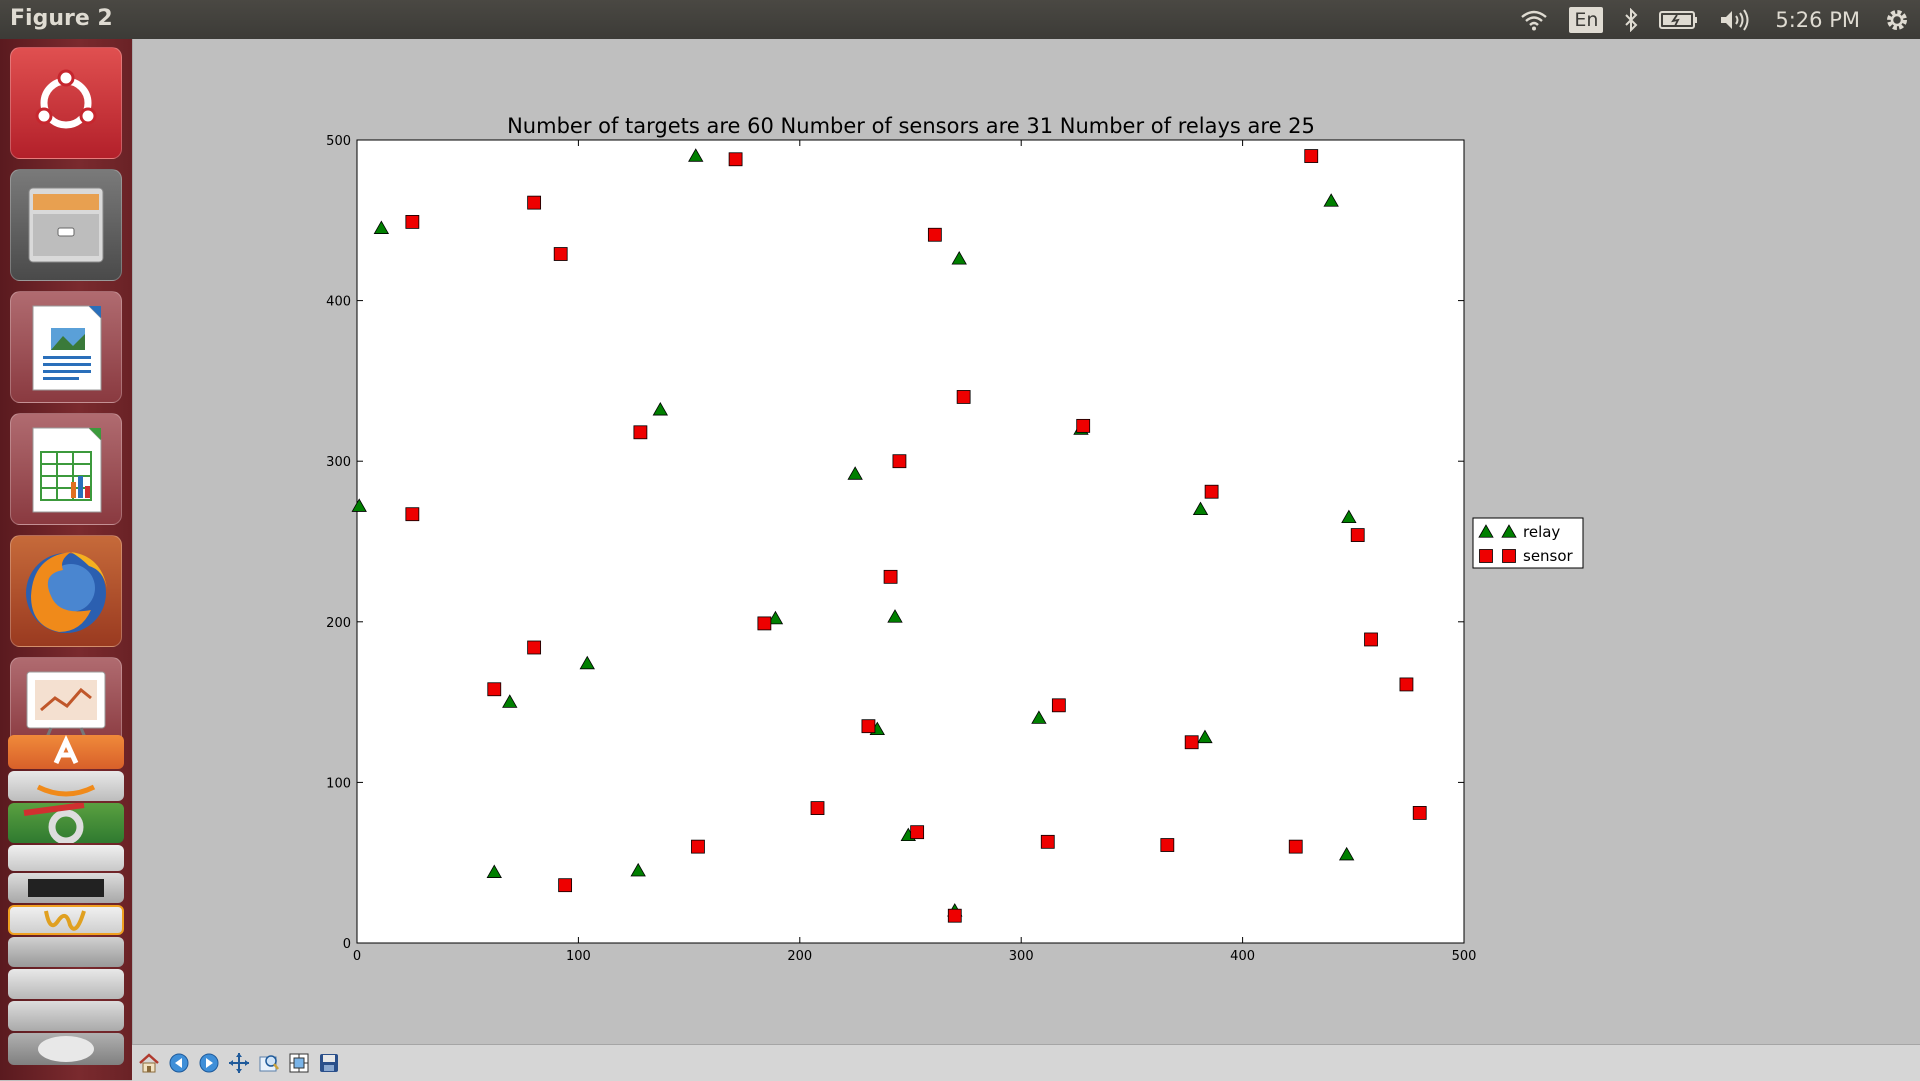 Image resolution: width=1920 pixels, height=1081 pixels. I want to click on y-tick-label: 0, so click(347, 944).